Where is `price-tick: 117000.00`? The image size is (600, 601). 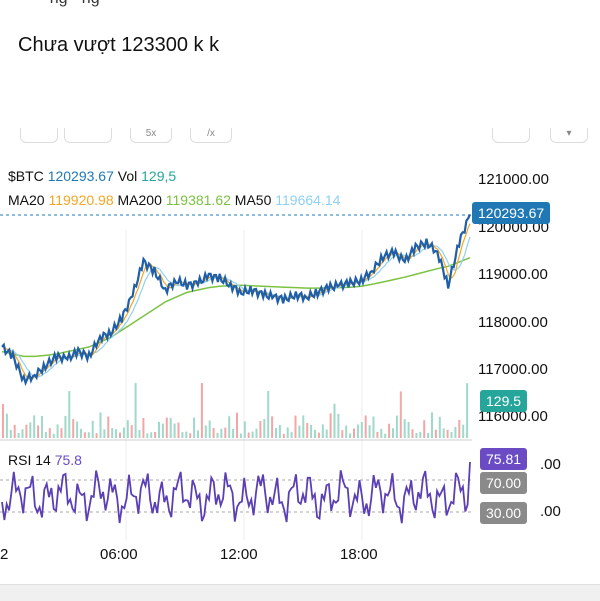
price-tick: 117000.00 is located at coordinates (513, 369).